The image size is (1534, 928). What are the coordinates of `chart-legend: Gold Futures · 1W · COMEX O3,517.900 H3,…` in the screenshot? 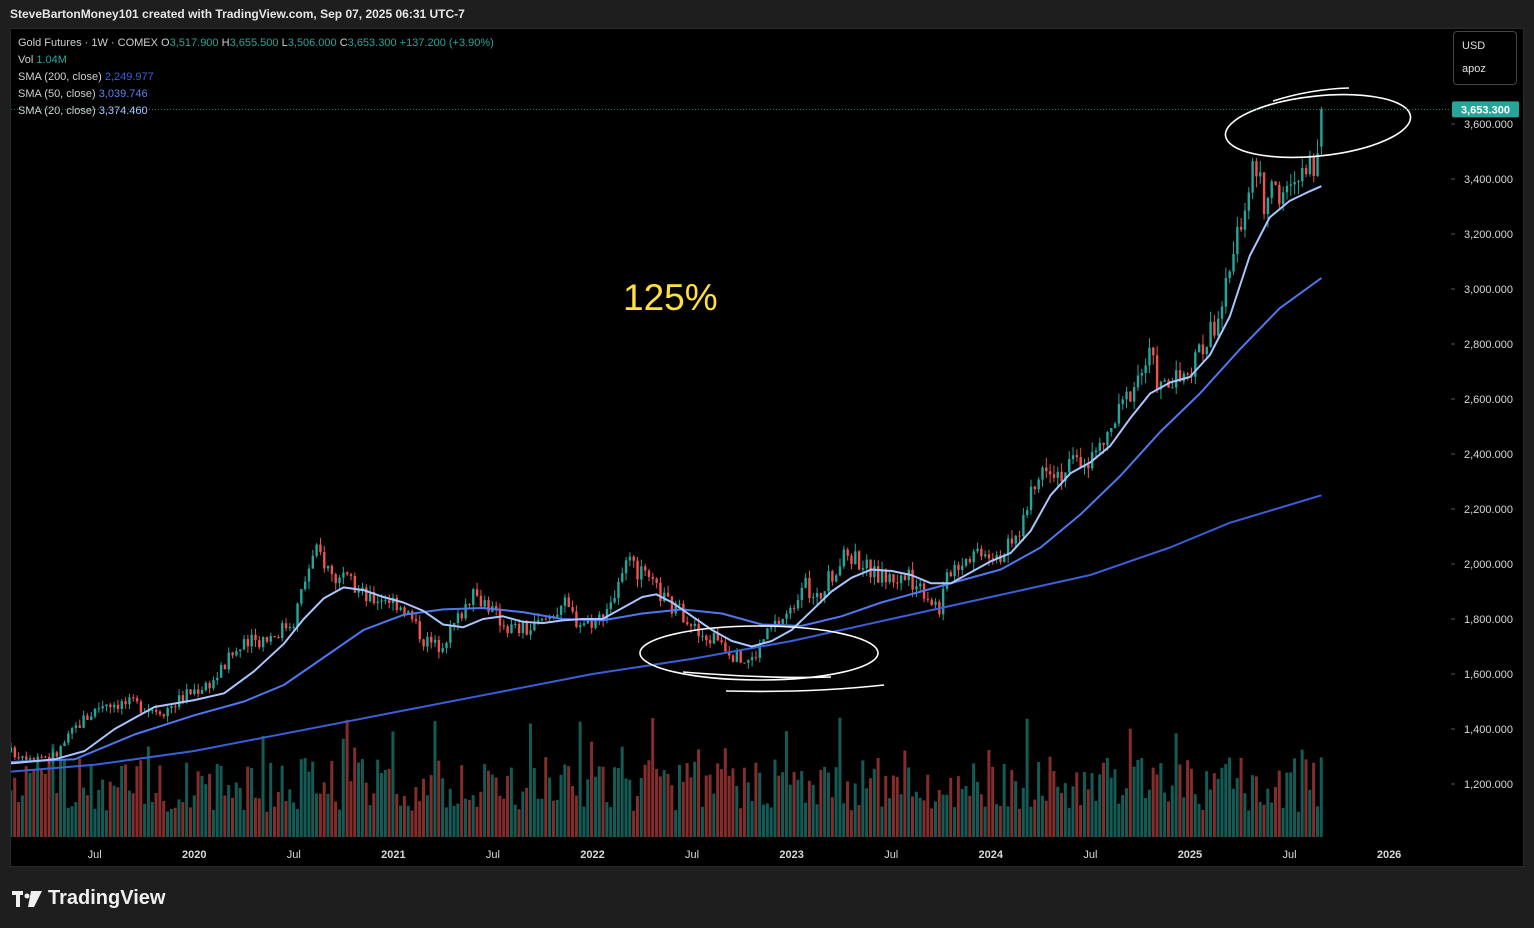 It's located at (256, 77).